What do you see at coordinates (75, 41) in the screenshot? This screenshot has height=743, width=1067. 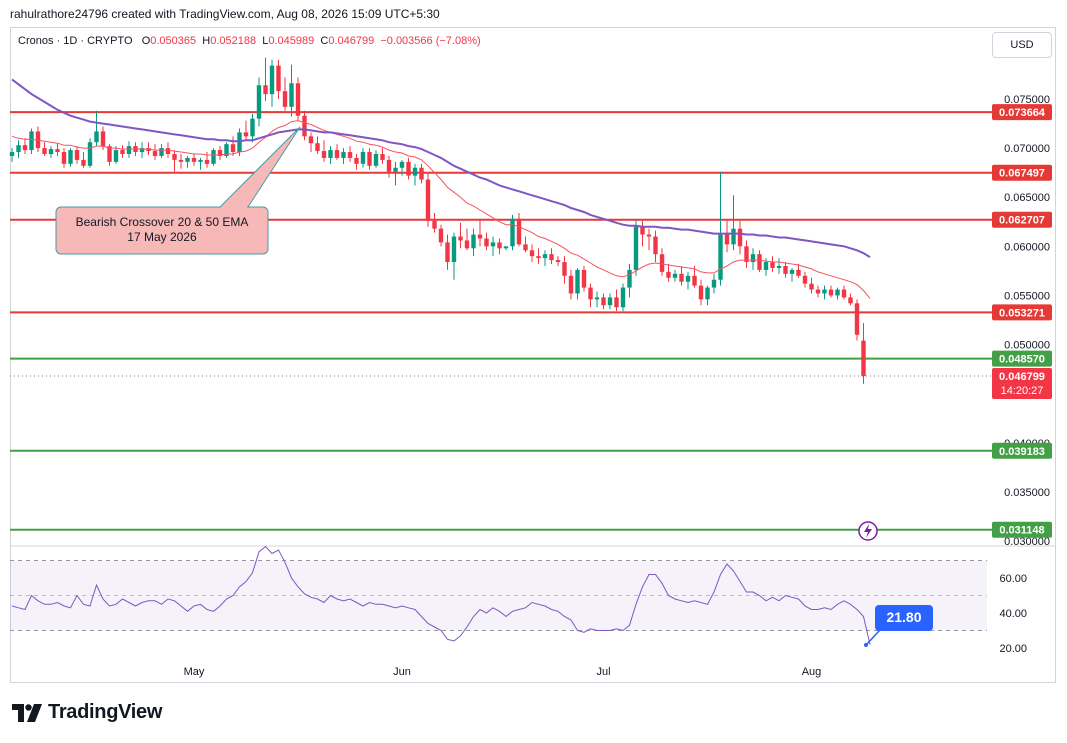 I see `symbol-label: Cronos · 1D · CRYPTO` at bounding box center [75, 41].